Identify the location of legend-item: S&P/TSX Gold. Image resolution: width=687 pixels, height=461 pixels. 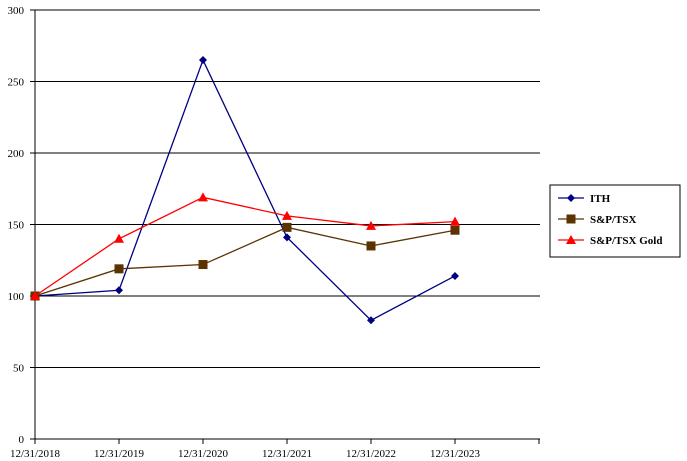
(610, 241).